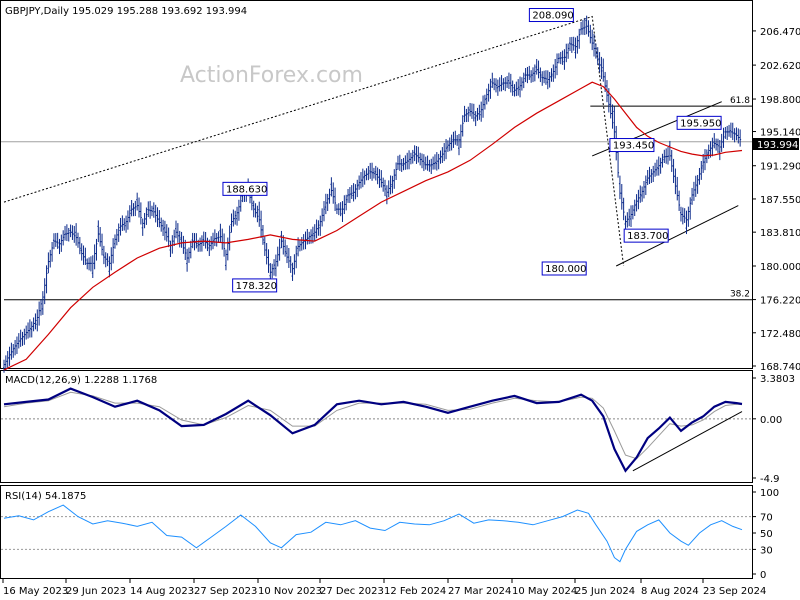 The height and width of the screenshot is (600, 800). I want to click on price-annotation-label: 183.700, so click(647, 236).